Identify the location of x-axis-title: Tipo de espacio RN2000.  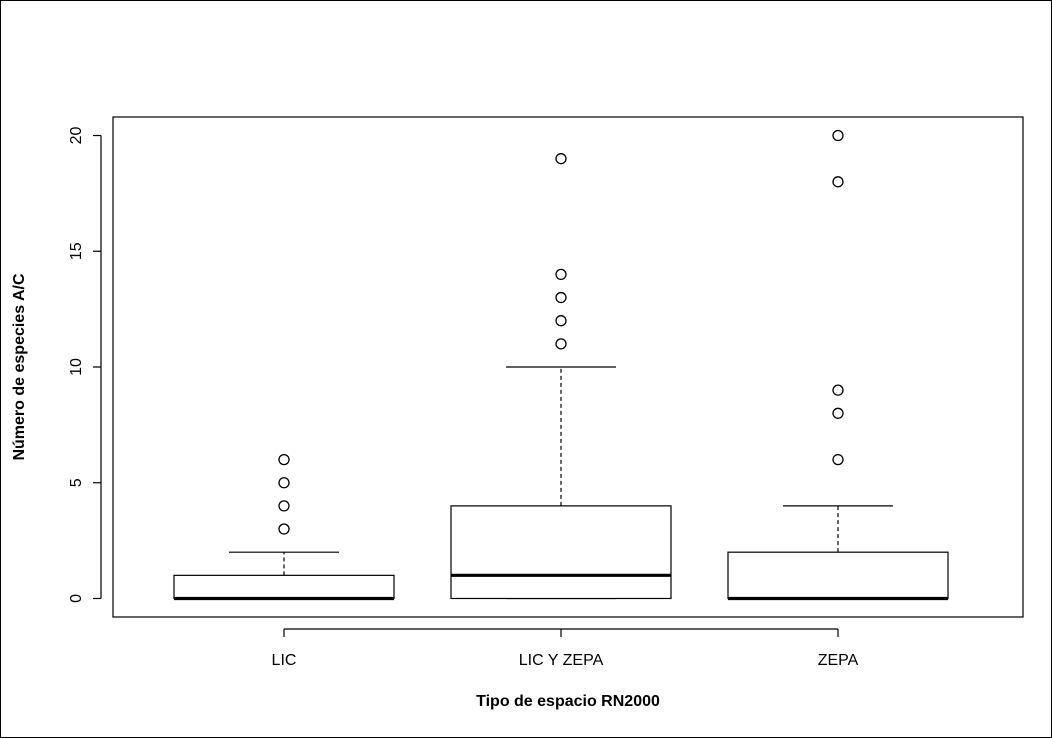
(568, 701).